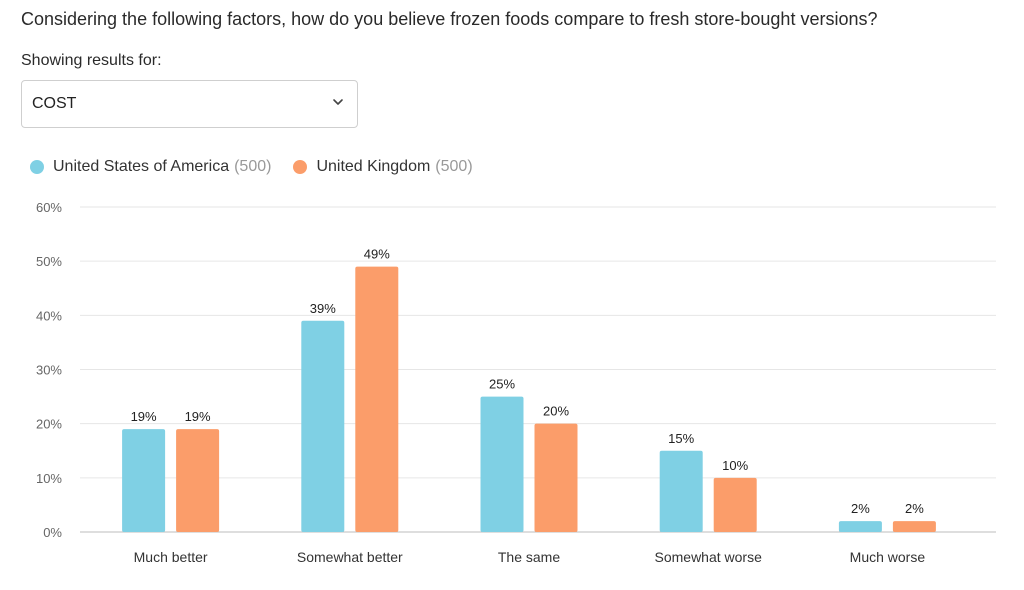 This screenshot has height=590, width=1024. What do you see at coordinates (49, 207) in the screenshot?
I see `y-tick-label: 60%` at bounding box center [49, 207].